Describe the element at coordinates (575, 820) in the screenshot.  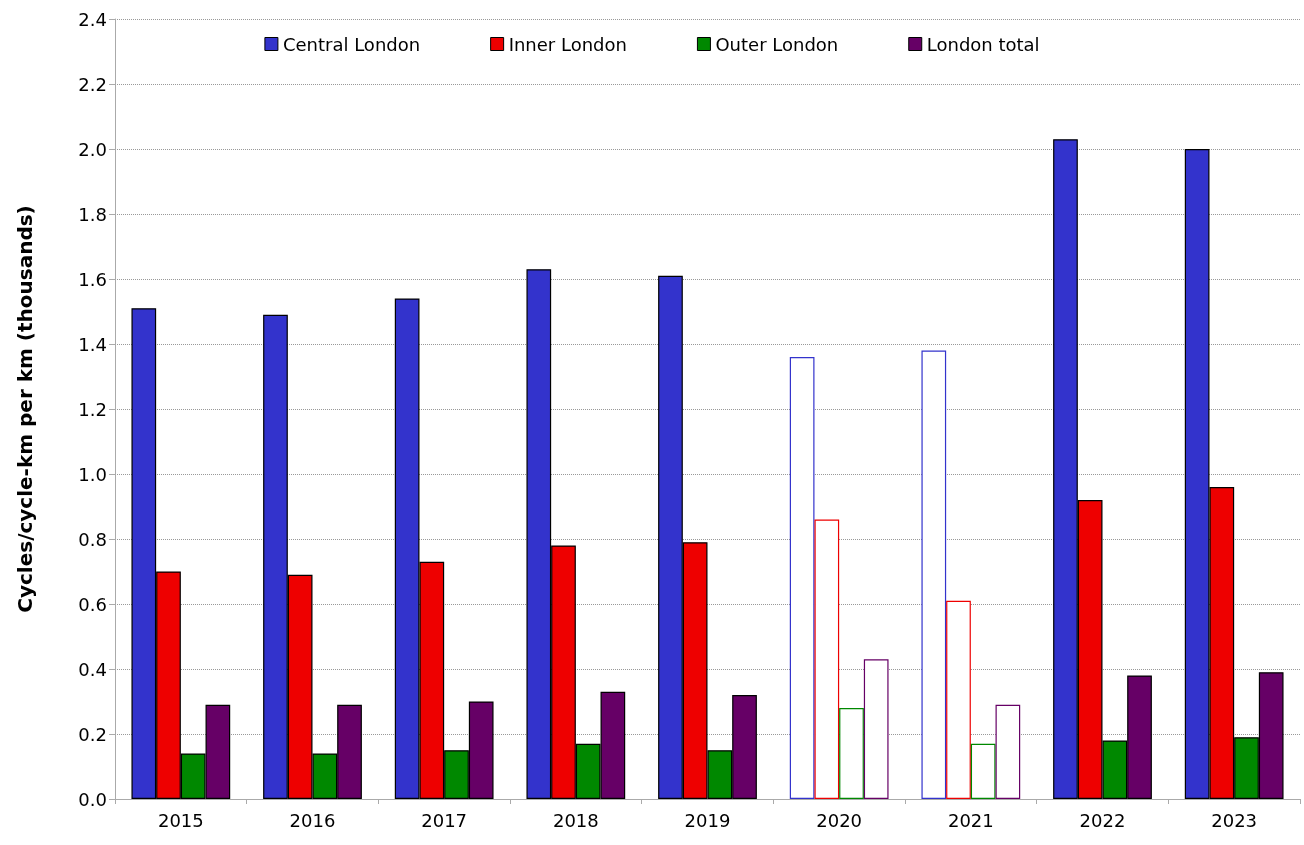
I see `x-tick-label: 2018` at that location.